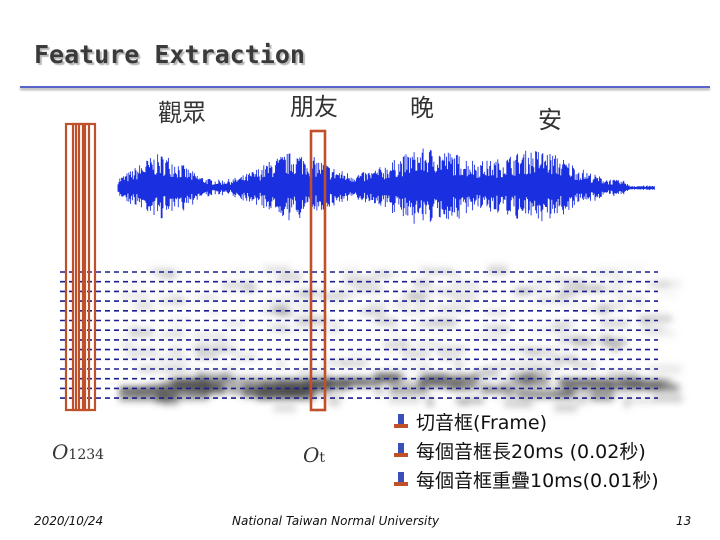 This screenshot has height=540, width=720. I want to click on bullet-item: 切音框(Frame), so click(525, 421).